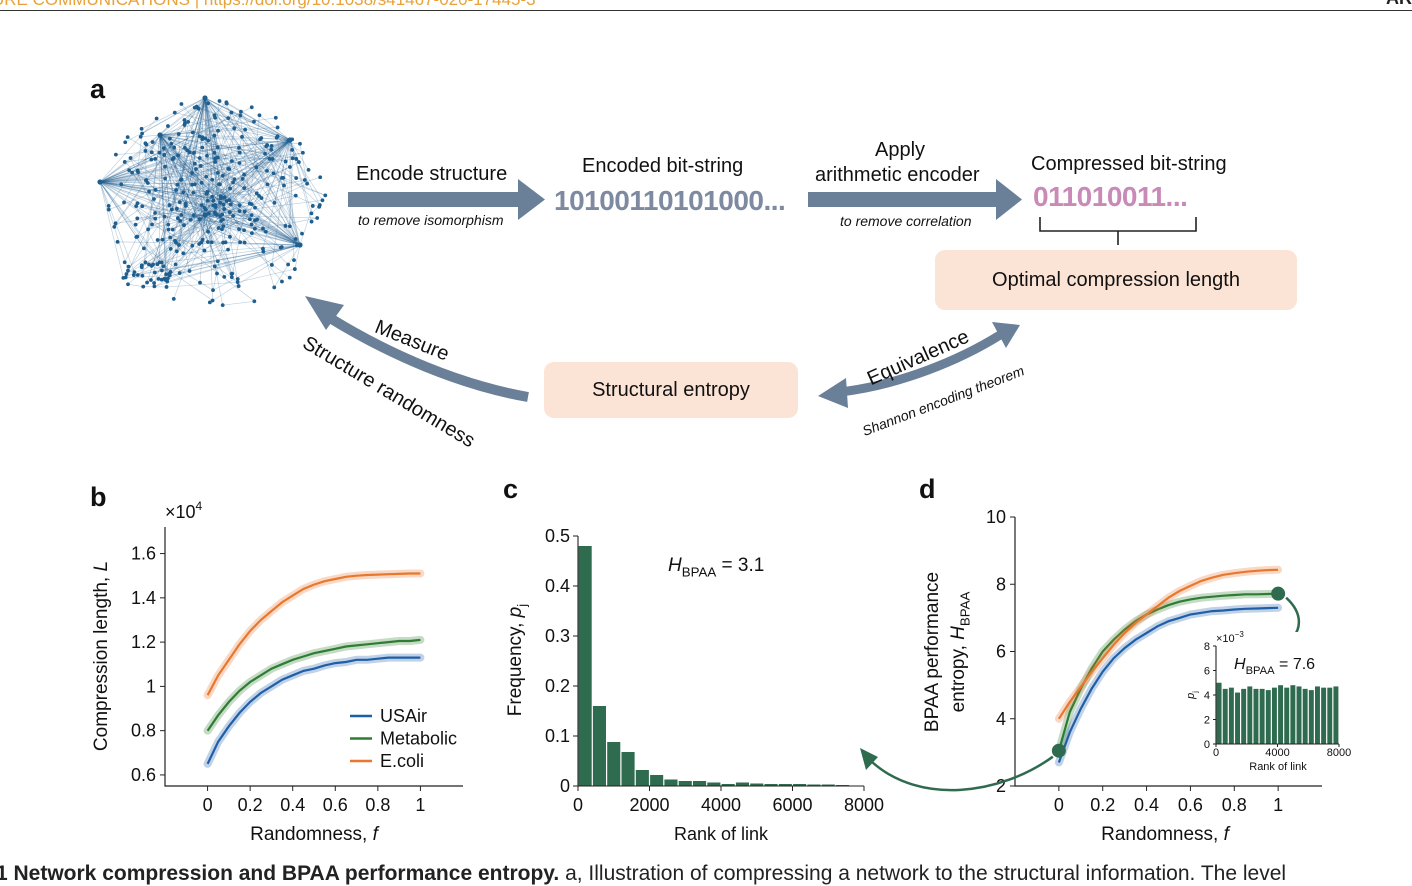 Image resolution: width=1412 pixels, height=886 pixels. I want to click on panel-d-inset-xtick-label: 4000, so click(1277, 753).